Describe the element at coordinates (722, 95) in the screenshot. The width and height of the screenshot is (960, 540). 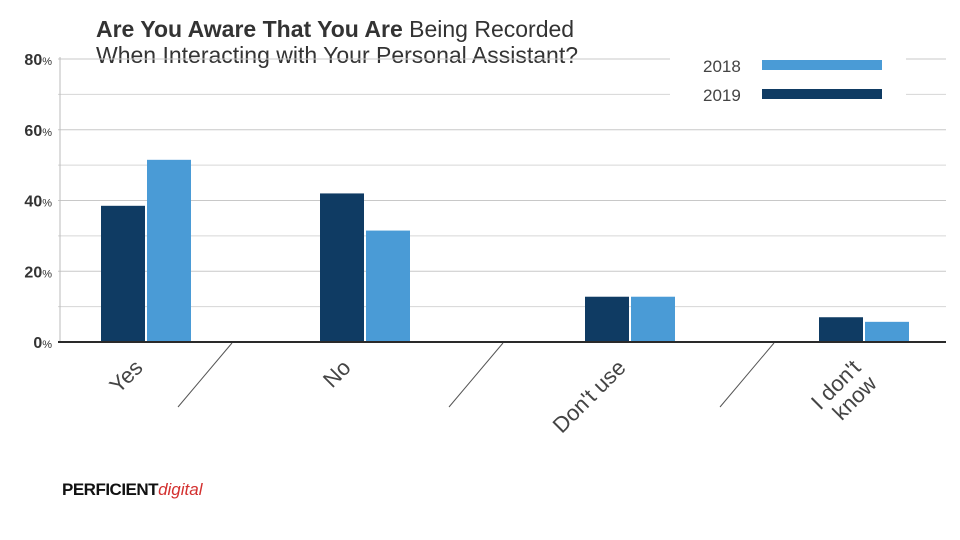
I see `legend-label-2019: 2019` at that location.